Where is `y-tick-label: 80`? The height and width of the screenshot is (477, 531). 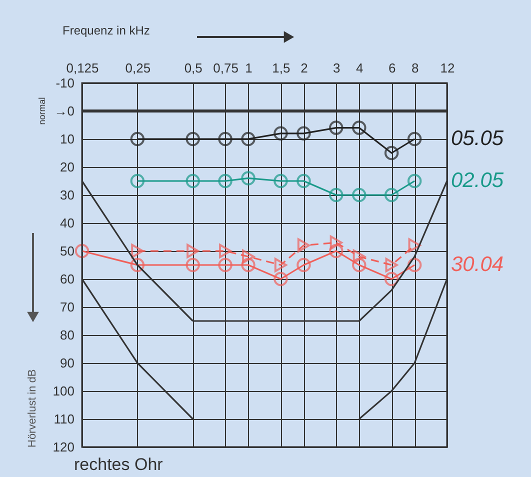 y-tick-label: 80 is located at coordinates (67, 335).